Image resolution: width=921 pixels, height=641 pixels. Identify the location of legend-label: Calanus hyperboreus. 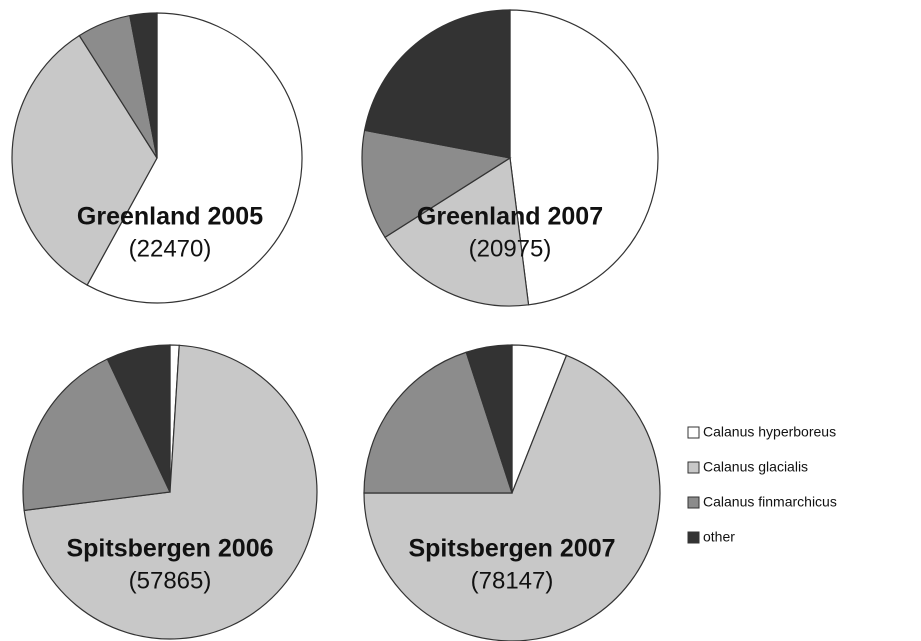
(769, 432).